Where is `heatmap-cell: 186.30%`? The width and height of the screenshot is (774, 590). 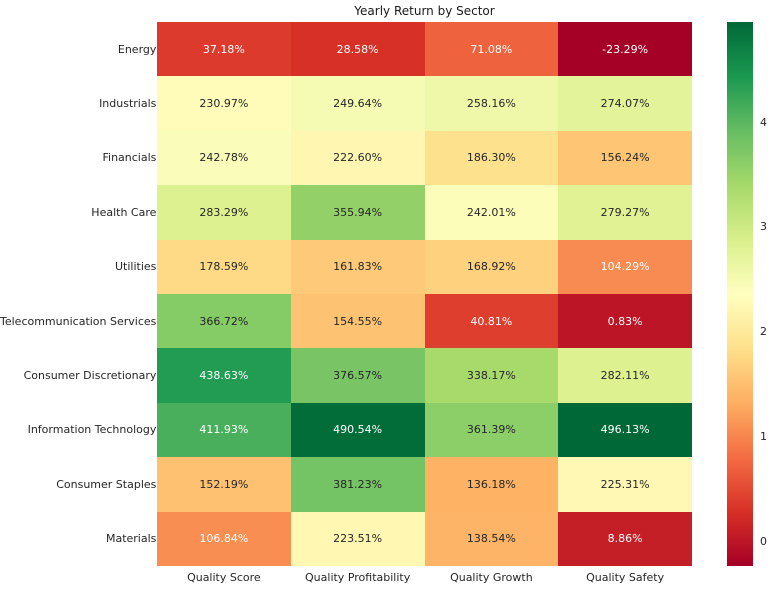
heatmap-cell: 186.30% is located at coordinates (491, 158).